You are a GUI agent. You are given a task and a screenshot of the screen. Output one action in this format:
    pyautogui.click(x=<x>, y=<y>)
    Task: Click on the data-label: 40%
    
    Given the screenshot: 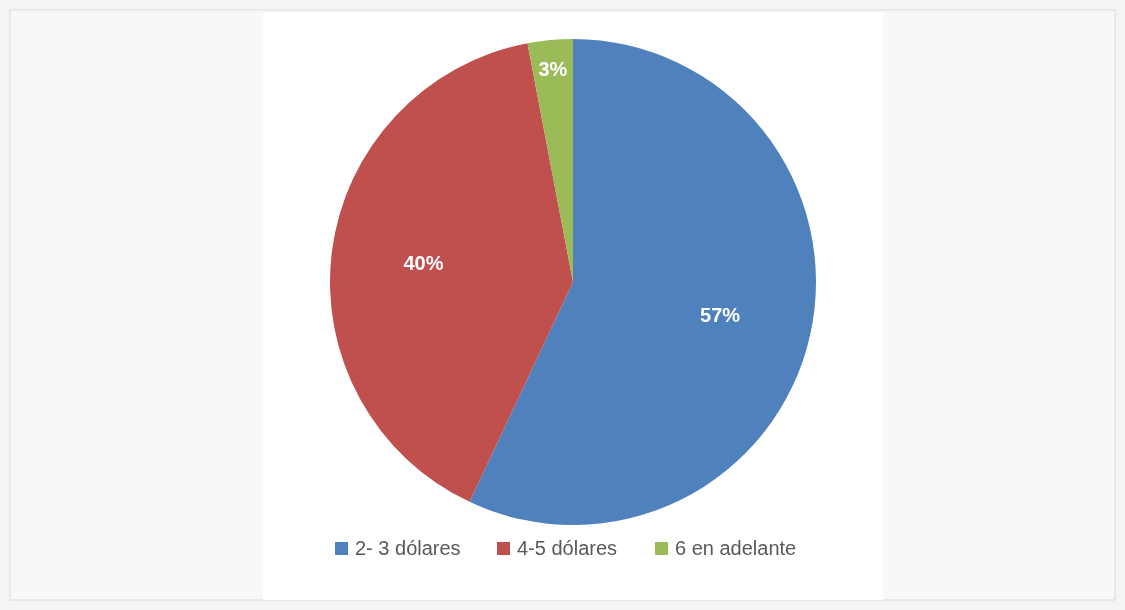 What is the action you would take?
    pyautogui.click(x=423, y=263)
    